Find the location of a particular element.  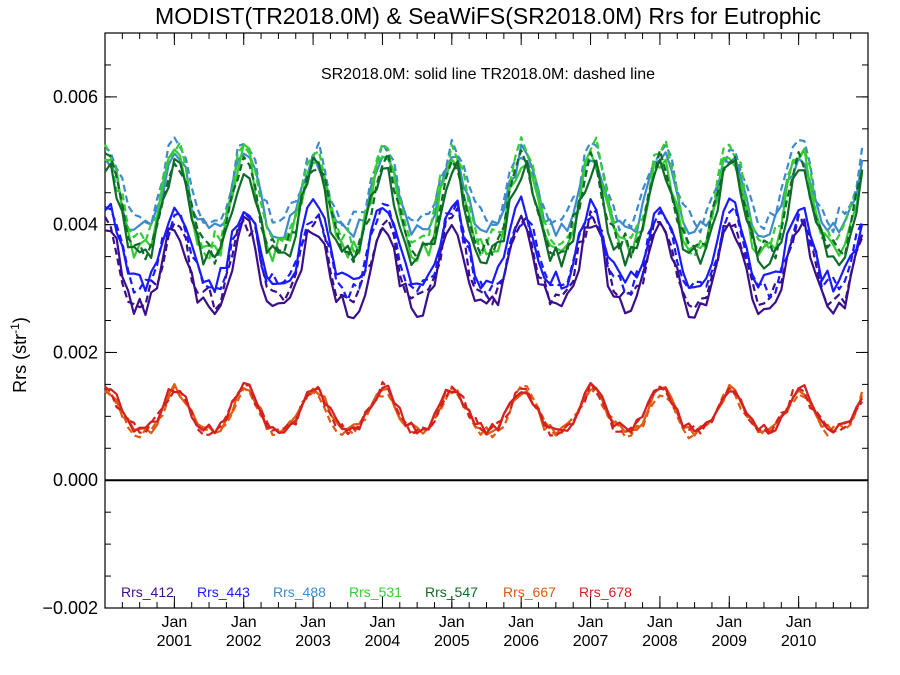

x-tick-year: 2007 is located at coordinates (591, 641).